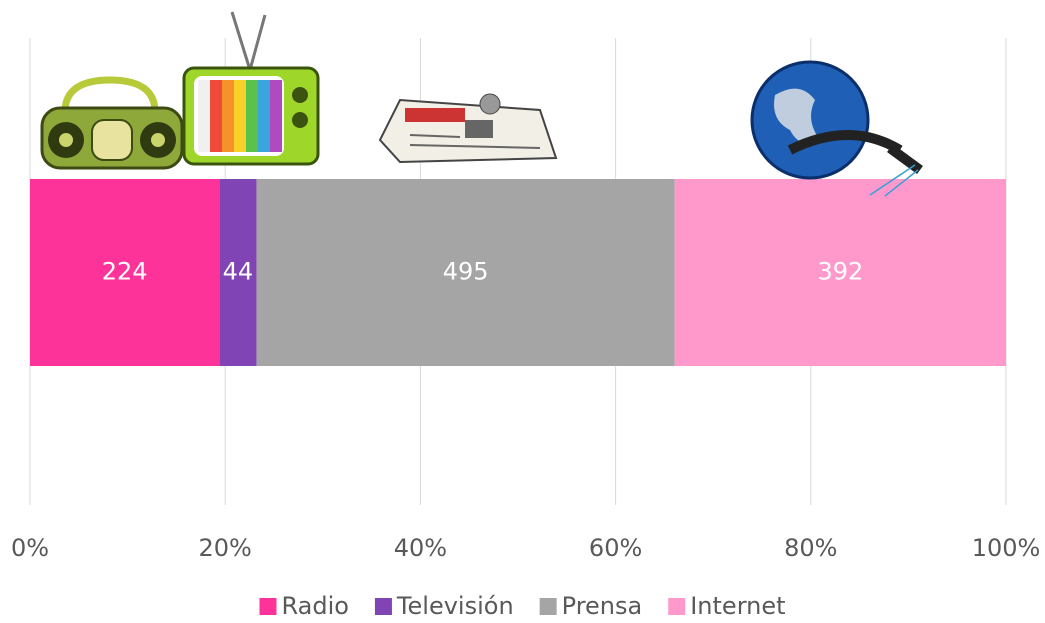 The image size is (1045, 623). Describe the element at coordinates (314, 605) in the screenshot. I see `legend-label: Radio` at that location.